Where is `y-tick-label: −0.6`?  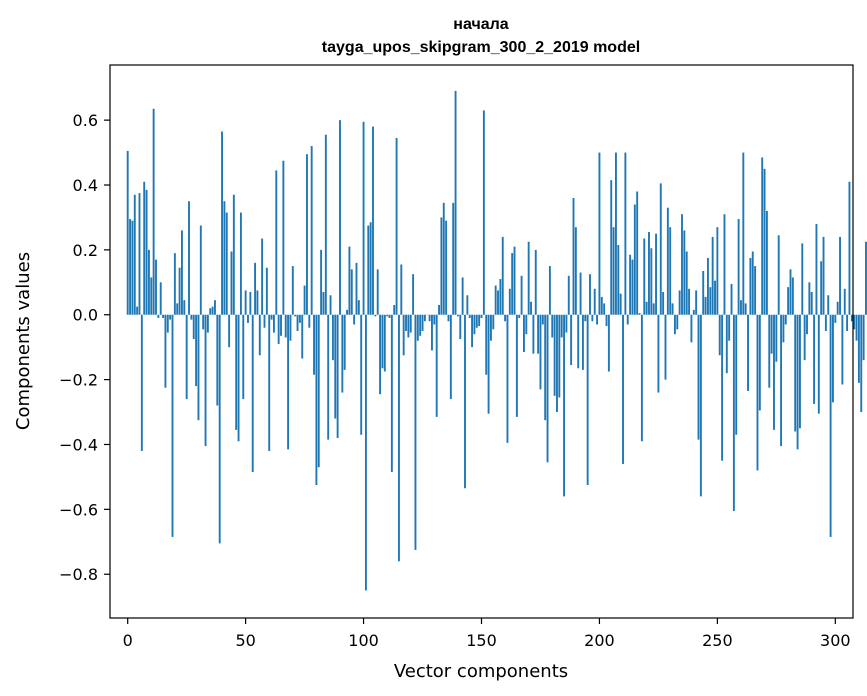
y-tick-label: −0.6 is located at coordinates (78, 509).